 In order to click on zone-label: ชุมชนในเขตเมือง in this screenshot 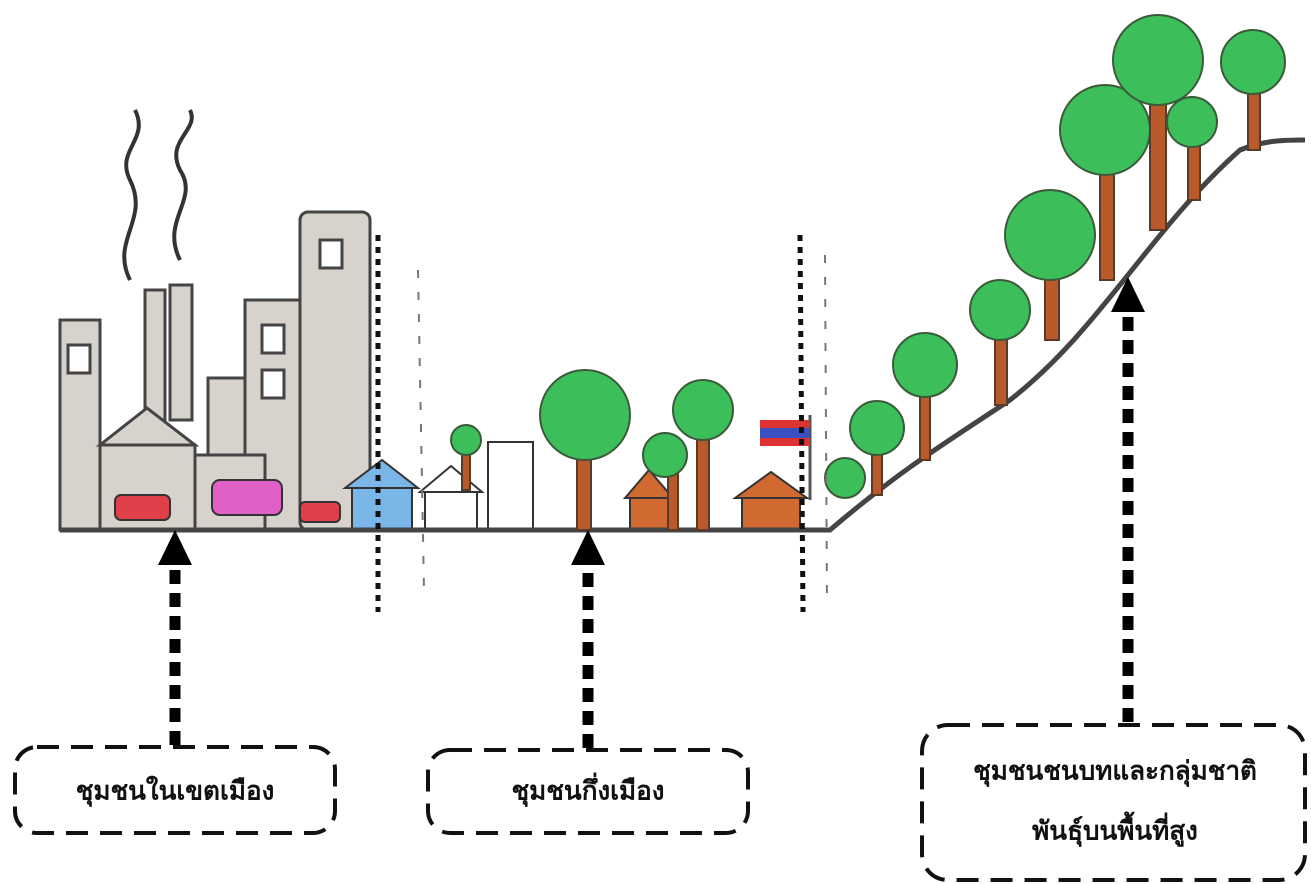, I will do `click(175, 792)`.